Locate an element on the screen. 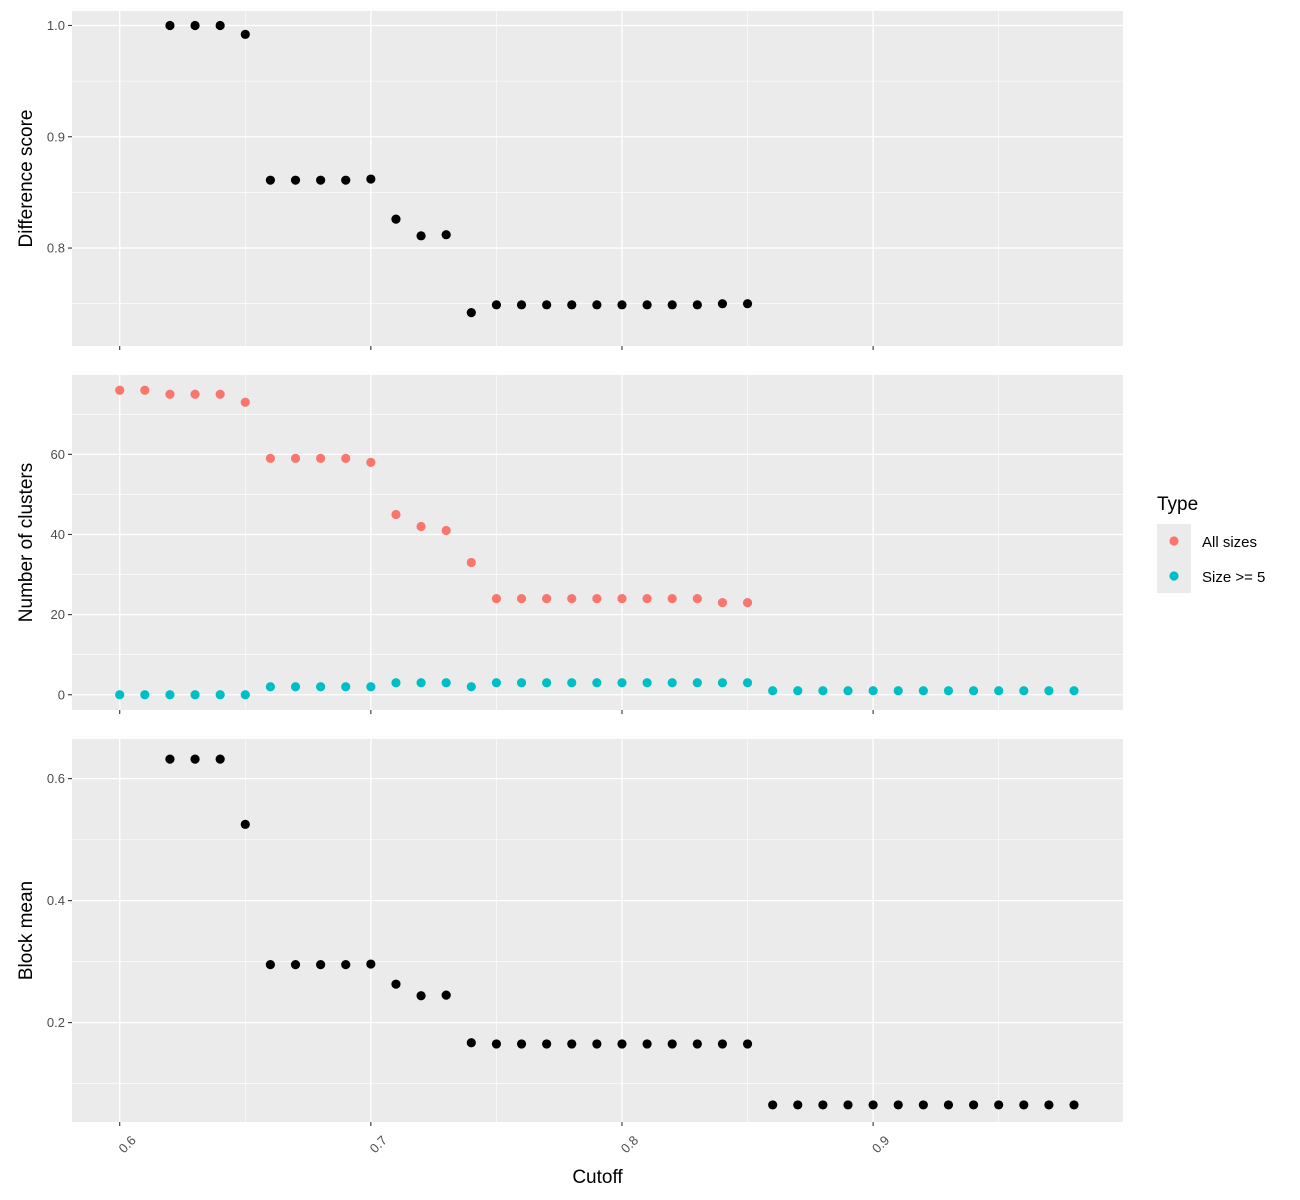  x-tick-label: 0.9 is located at coordinates (880, 1144).